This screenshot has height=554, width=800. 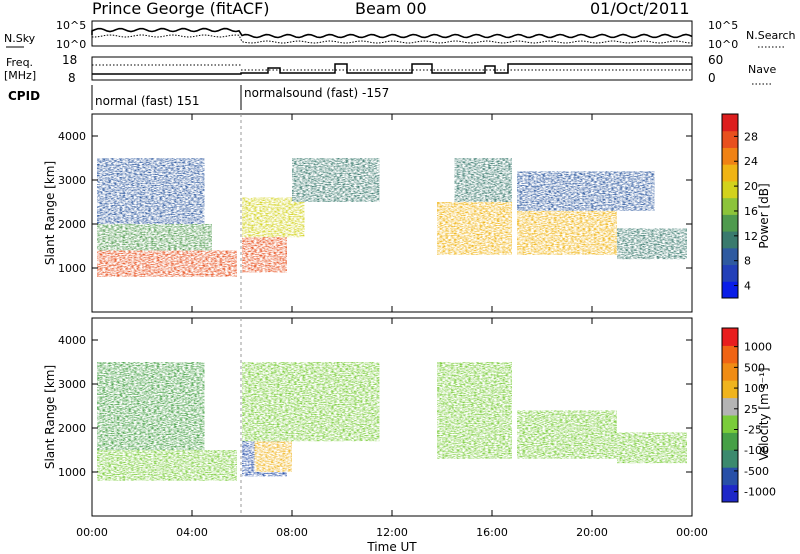 What do you see at coordinates (392, 39) in the screenshot?
I see `nsearch-trace` at bounding box center [392, 39].